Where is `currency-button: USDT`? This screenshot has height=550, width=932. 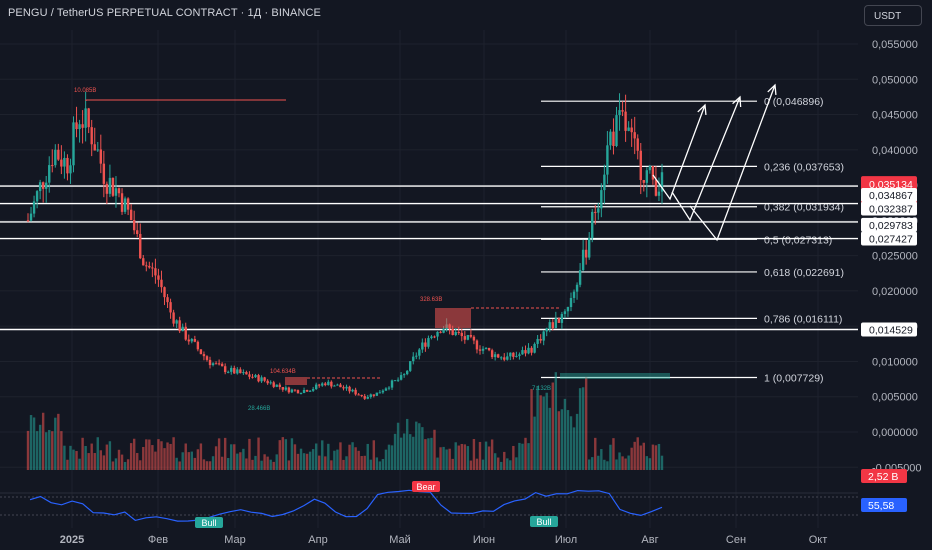 currency-button: USDT is located at coordinates (893, 15).